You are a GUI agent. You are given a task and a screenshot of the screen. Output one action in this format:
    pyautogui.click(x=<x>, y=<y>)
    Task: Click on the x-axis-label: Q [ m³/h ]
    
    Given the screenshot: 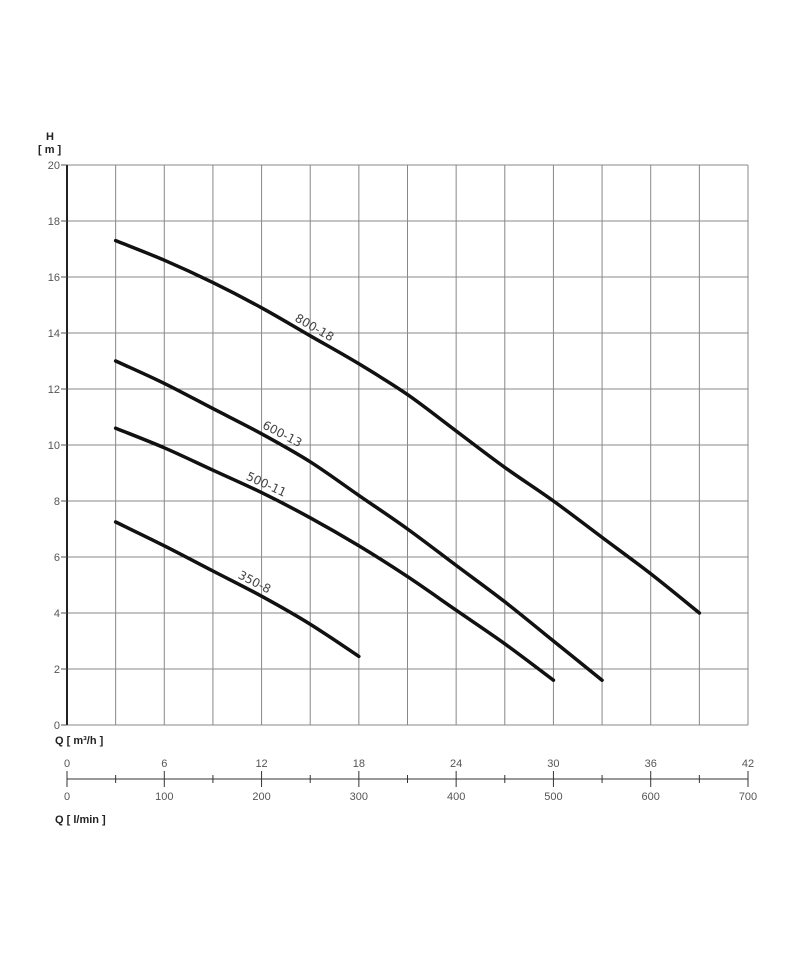 What is the action you would take?
    pyautogui.click(x=79, y=741)
    